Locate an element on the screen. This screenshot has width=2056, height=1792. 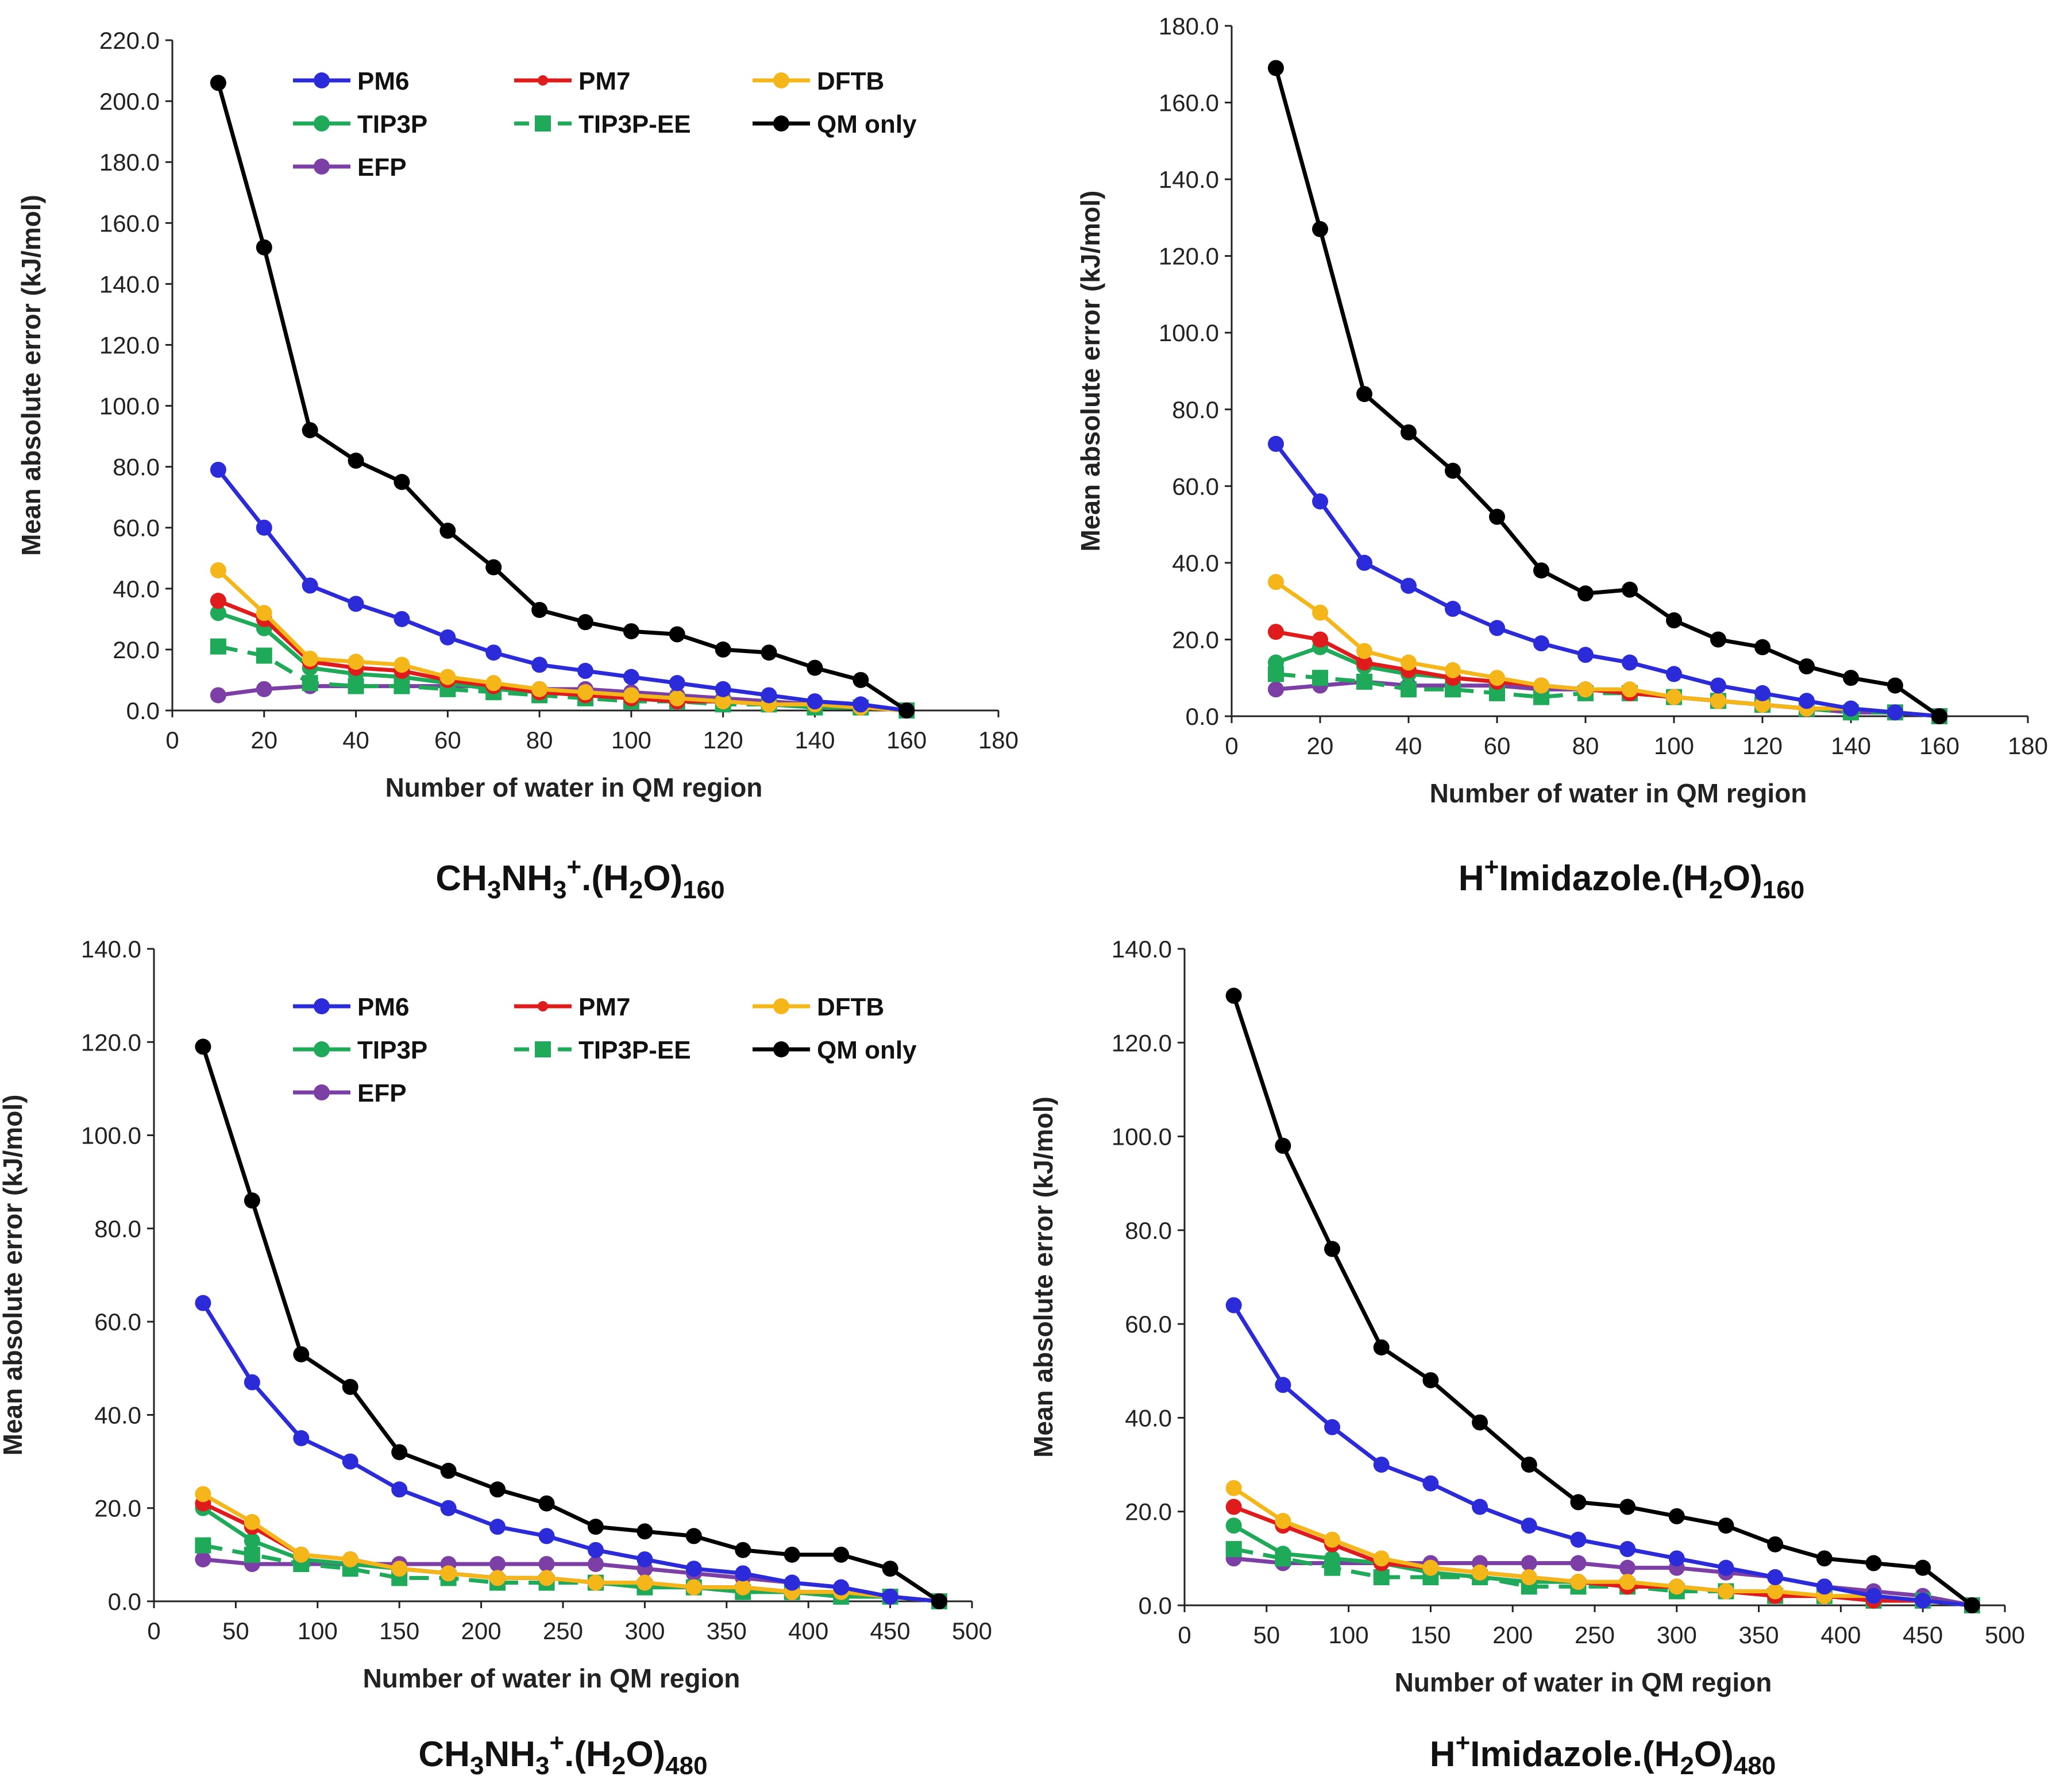
x-tick-label: 500 is located at coordinates (972, 1630).